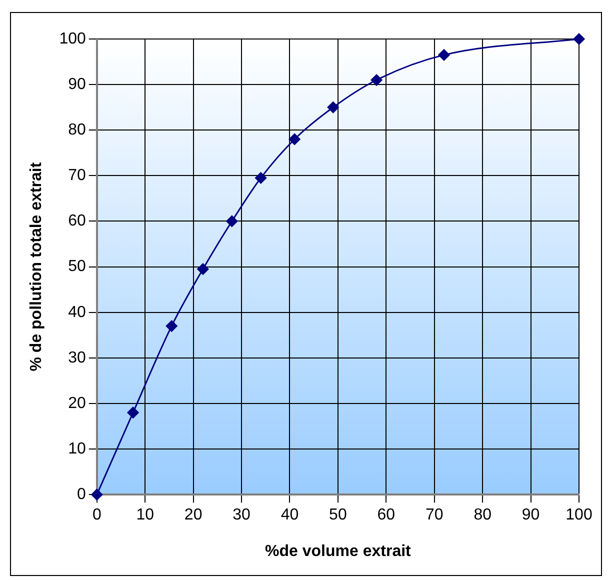 The height and width of the screenshot is (580, 614). What do you see at coordinates (193, 515) in the screenshot?
I see `x-tick-label: 20` at bounding box center [193, 515].